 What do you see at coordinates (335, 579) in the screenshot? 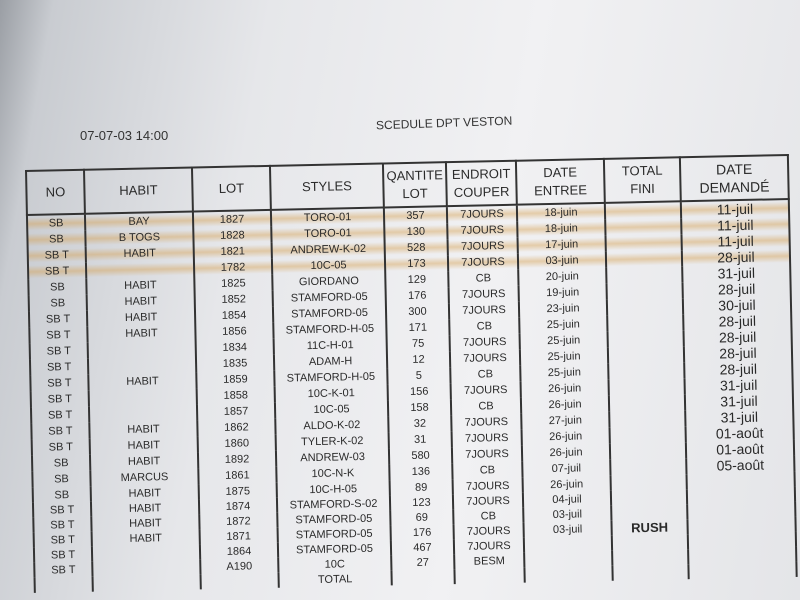
I see `table-cell: TOTAL` at bounding box center [335, 579].